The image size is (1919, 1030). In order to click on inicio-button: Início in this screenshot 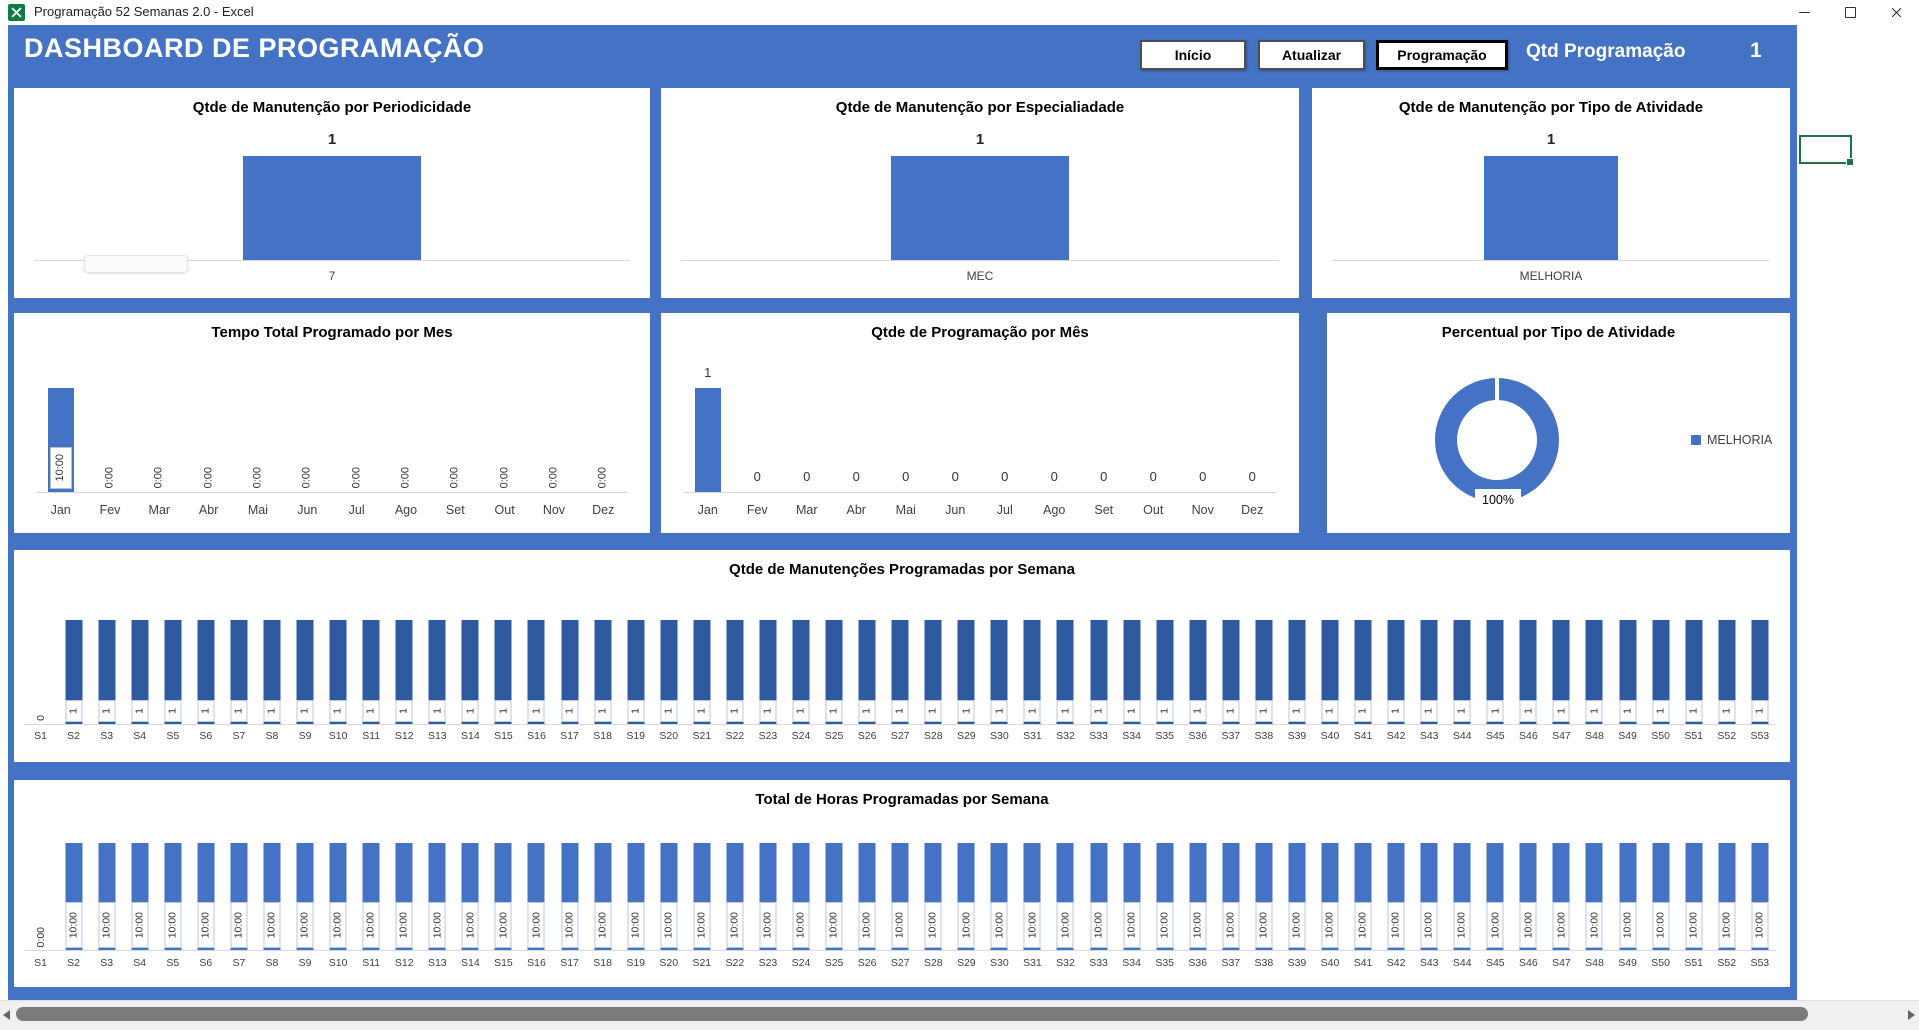, I will do `click(1193, 55)`.